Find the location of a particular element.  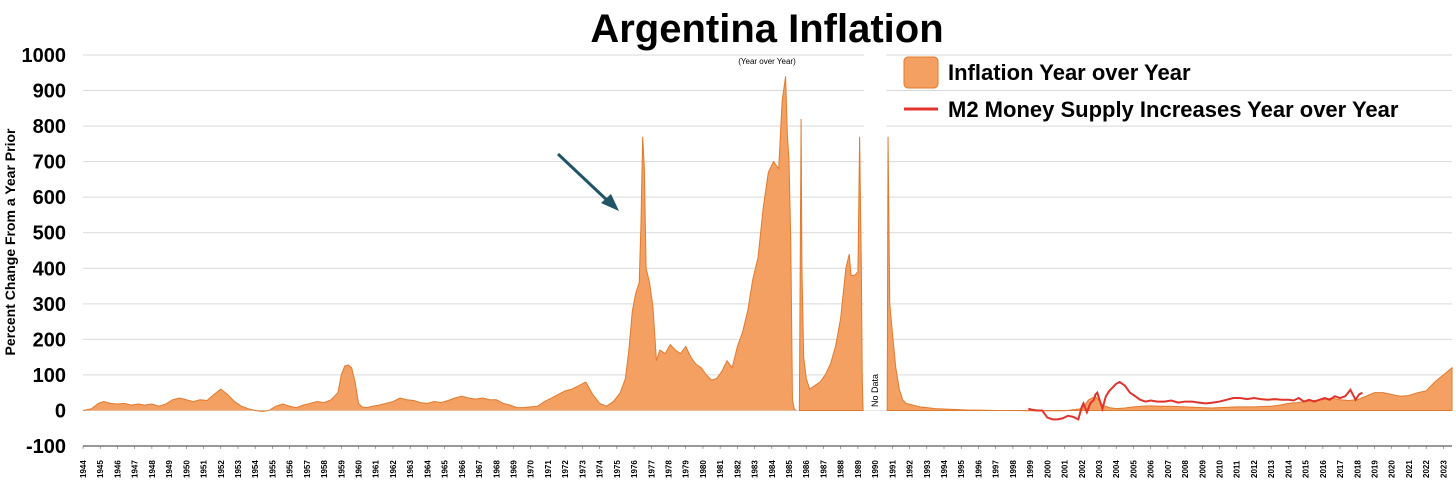

x-tick-label: 1951 is located at coordinates (204, 469).